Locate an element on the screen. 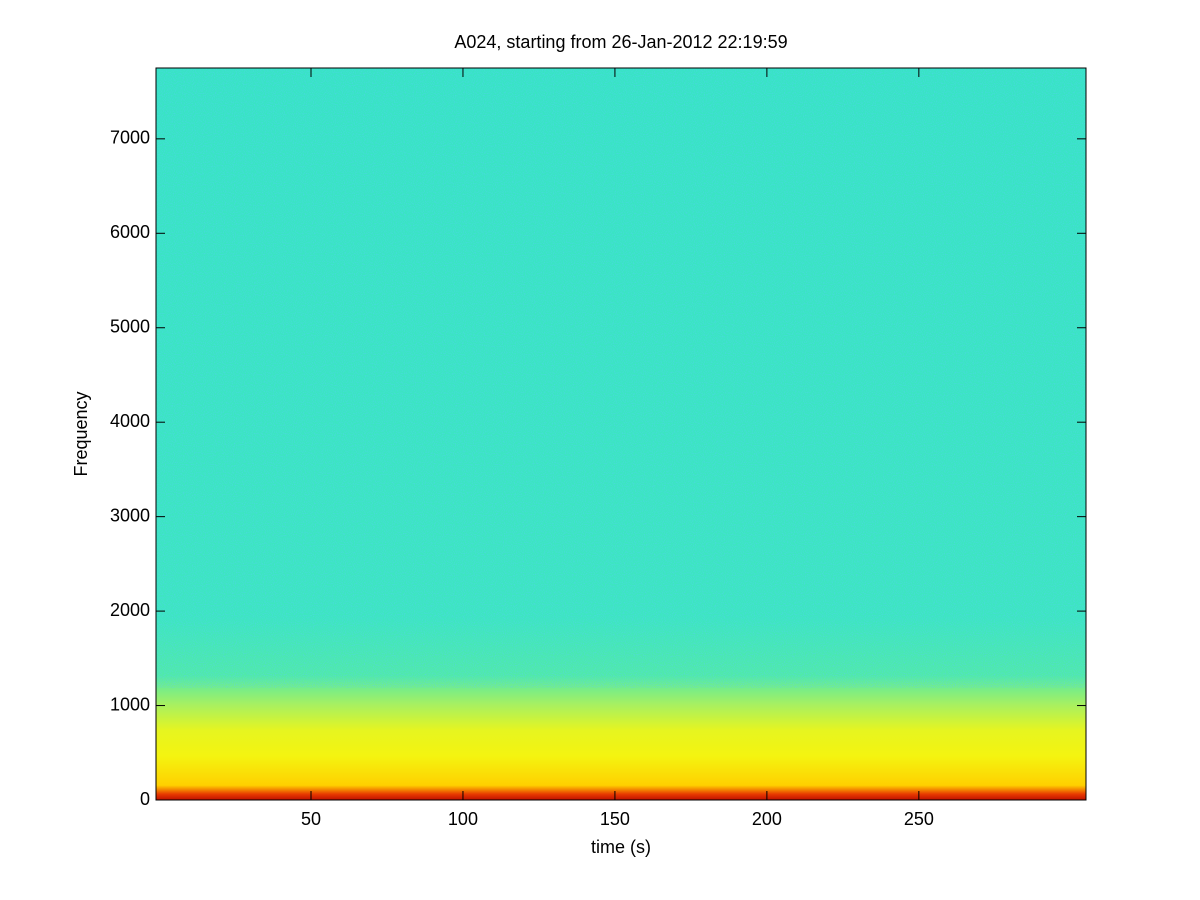 This screenshot has width=1200, height=900. x-tick-label: 50 is located at coordinates (311, 819).